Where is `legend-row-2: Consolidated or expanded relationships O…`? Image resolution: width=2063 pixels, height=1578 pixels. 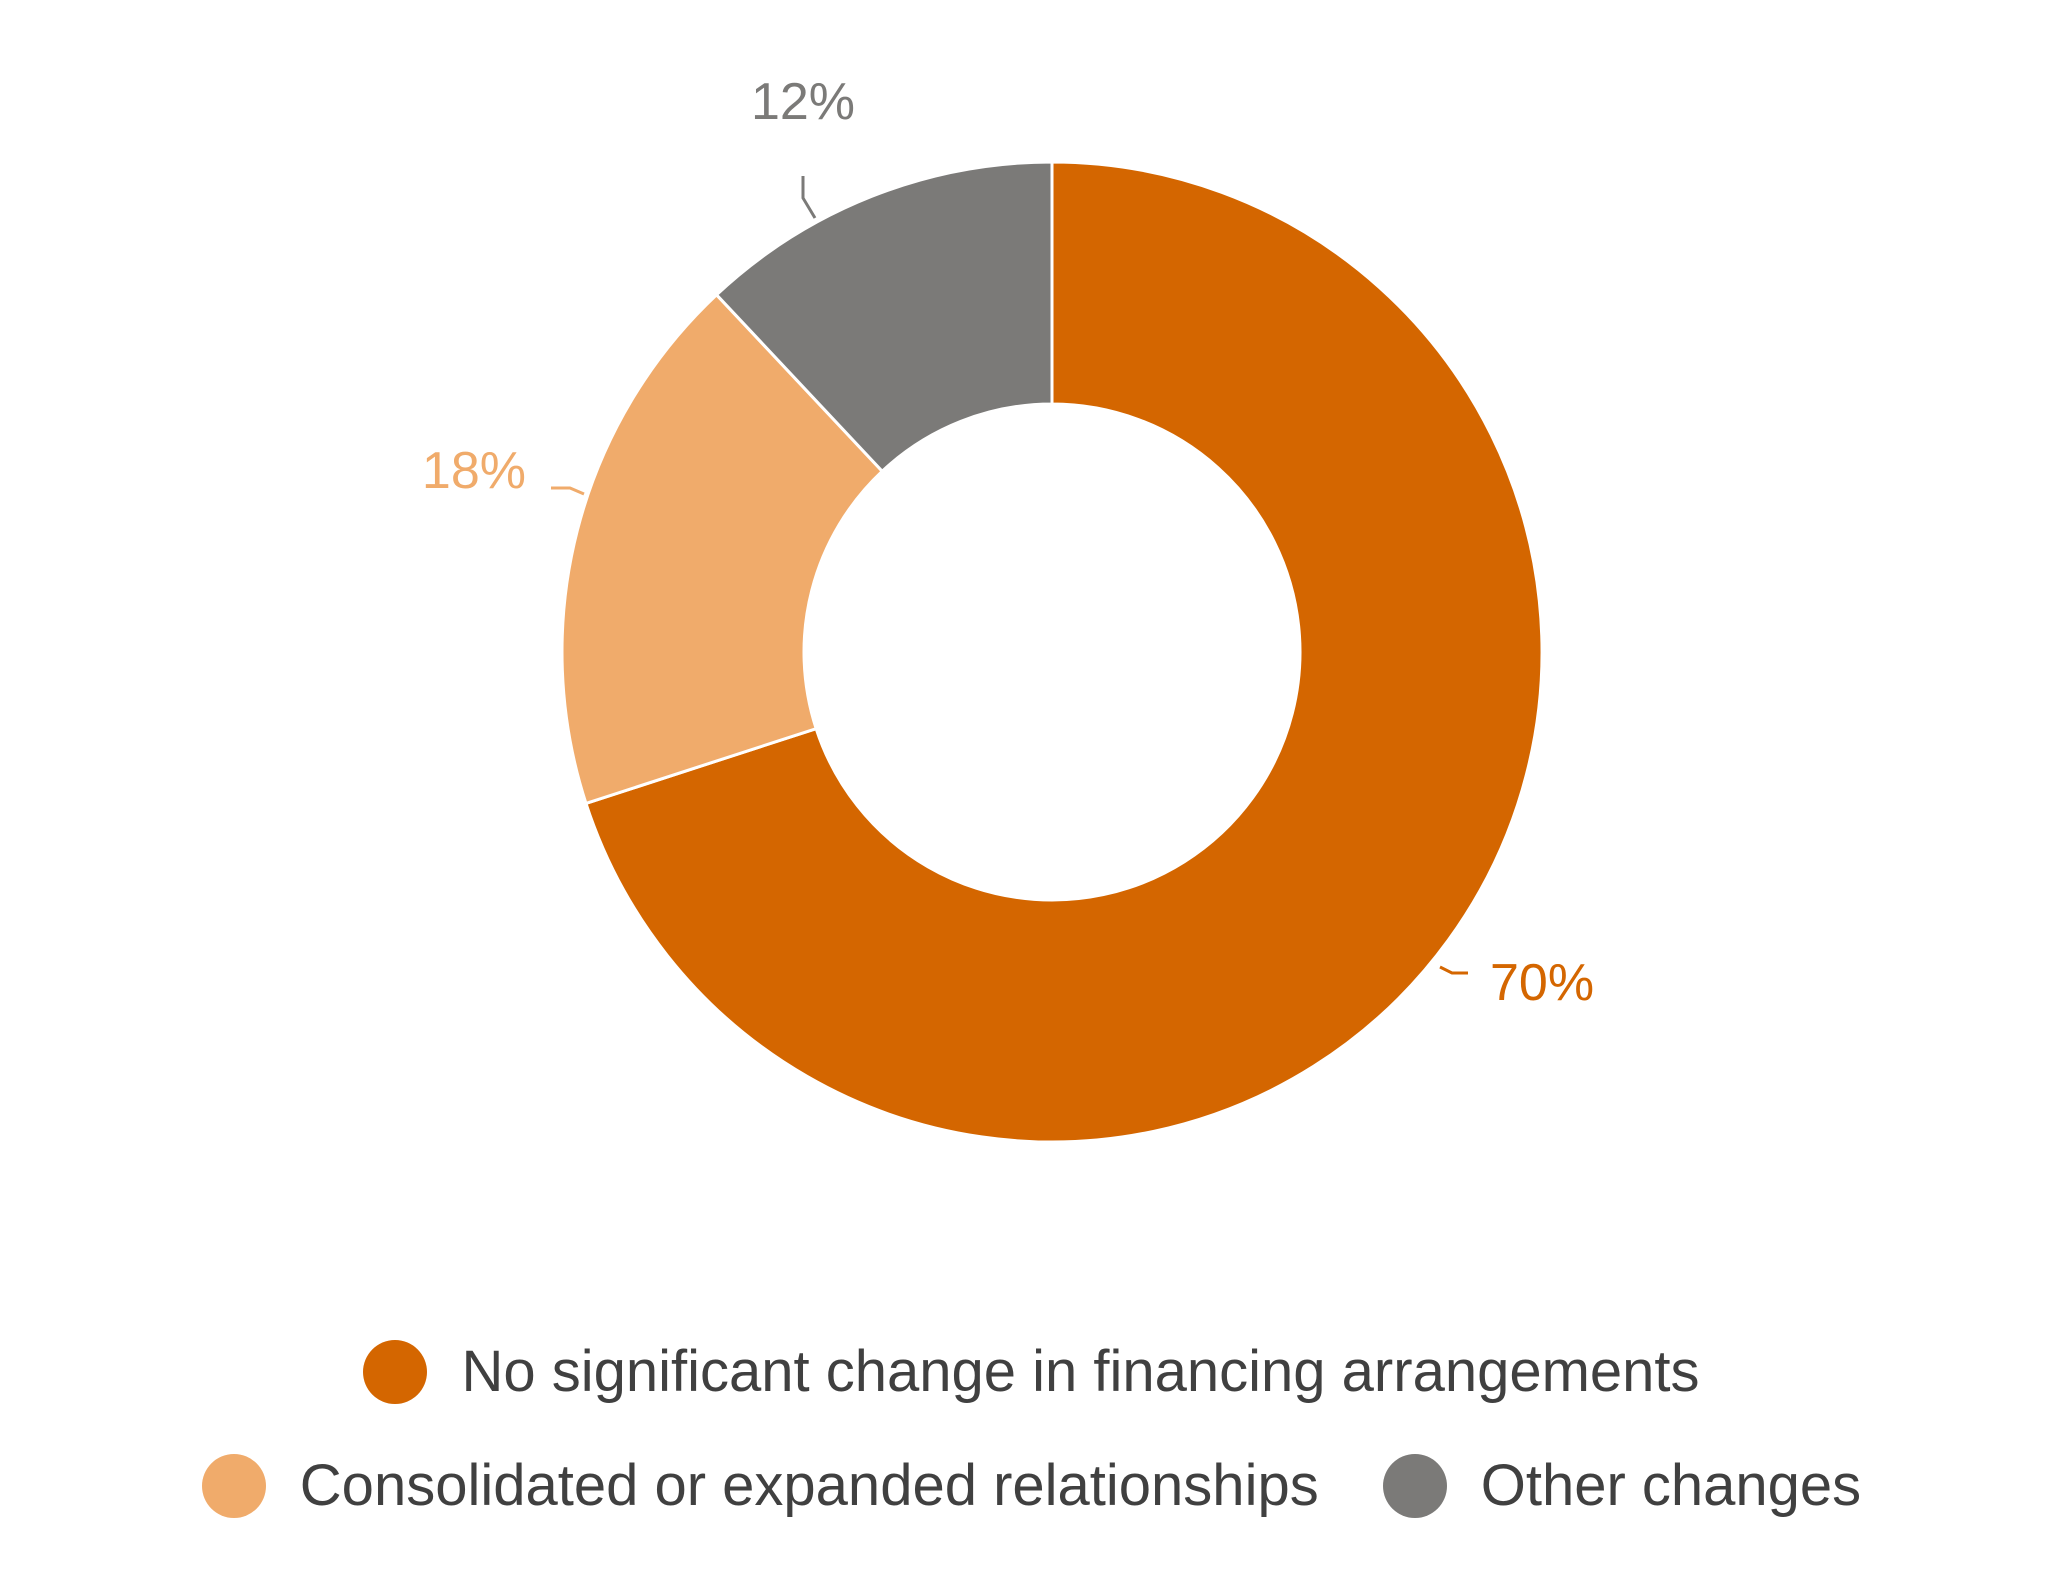 legend-row-2: Consolidated or expanded relationships O… is located at coordinates (1031, 1485).